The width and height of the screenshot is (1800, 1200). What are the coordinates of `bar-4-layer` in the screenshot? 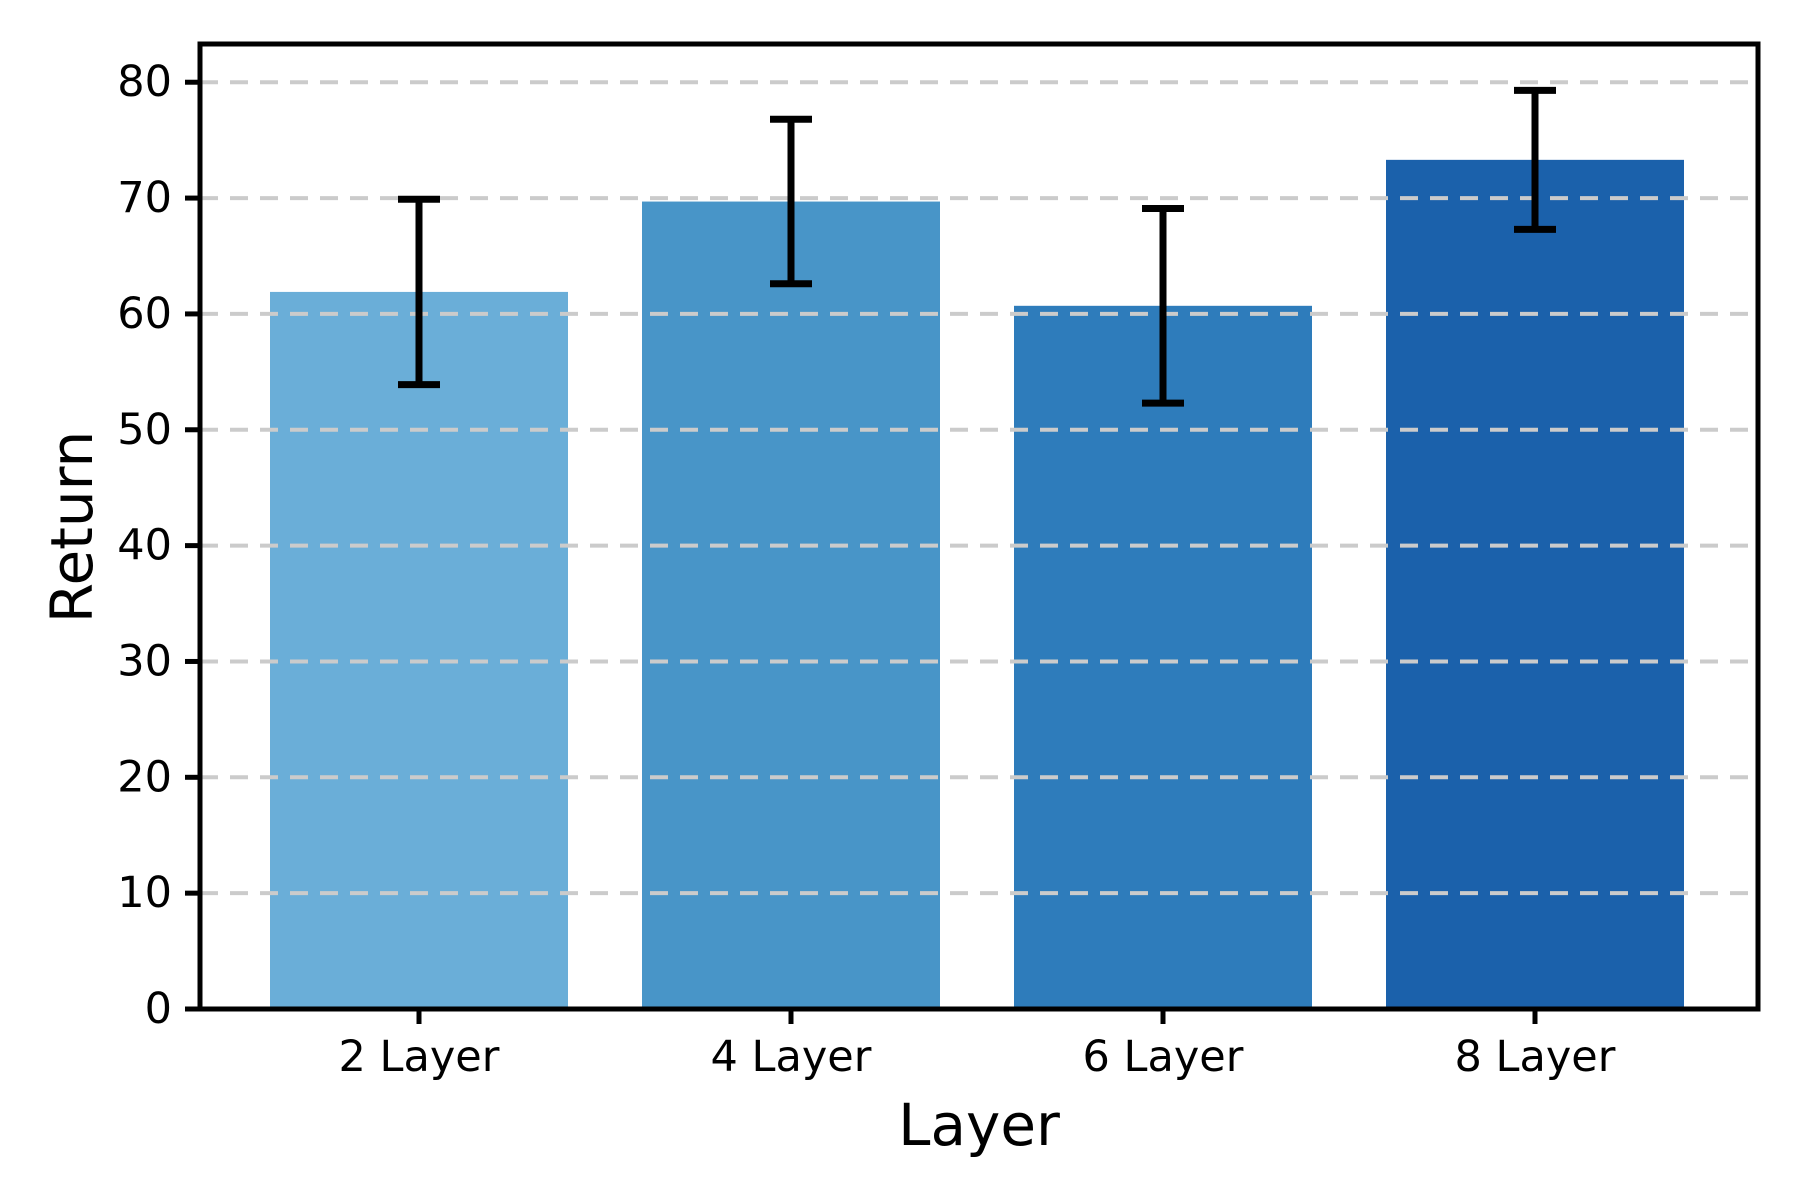 It's located at (791, 605).